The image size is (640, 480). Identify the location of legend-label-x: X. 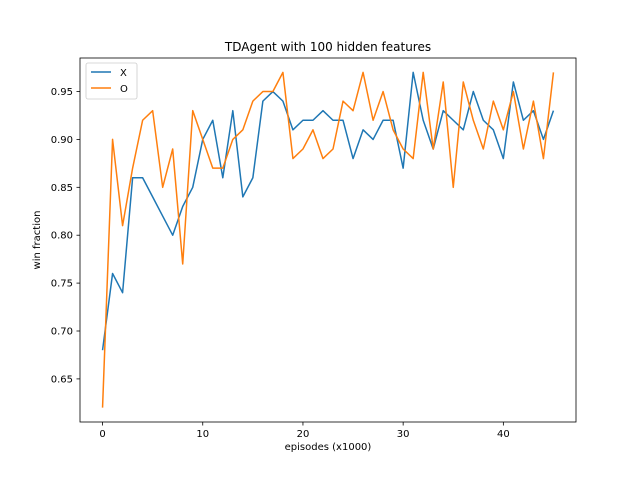
(123, 73).